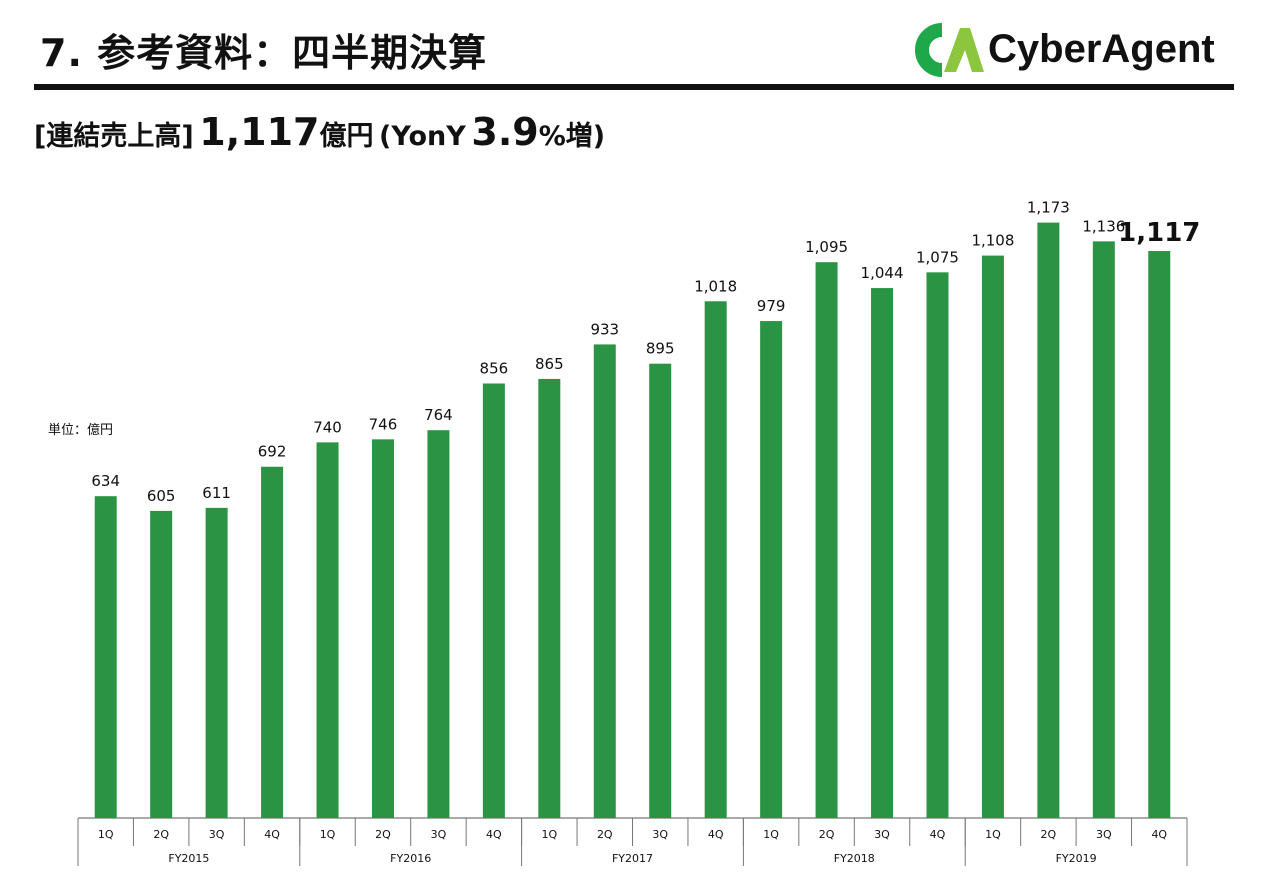 The image size is (1280, 889). I want to click on data-label: 856, so click(494, 368).